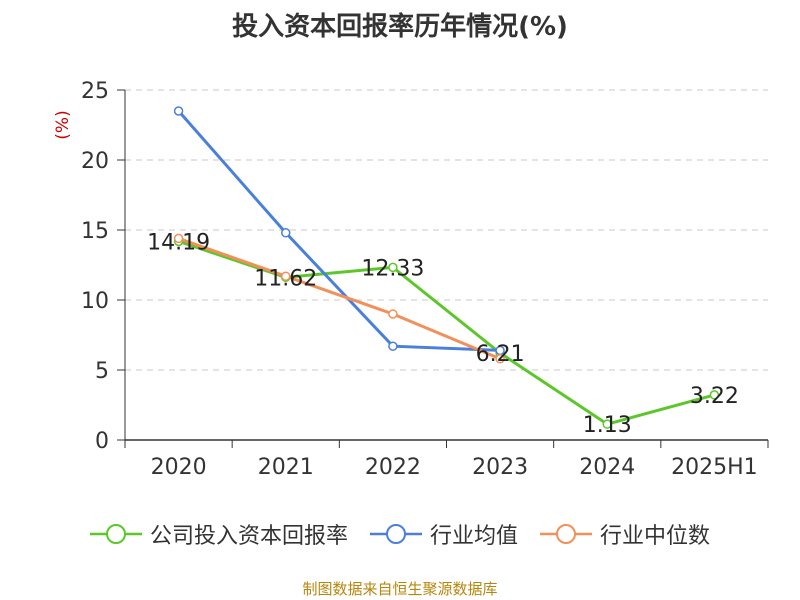 The image size is (800, 600). I want to click on series-0-point-2024, so click(607, 424).